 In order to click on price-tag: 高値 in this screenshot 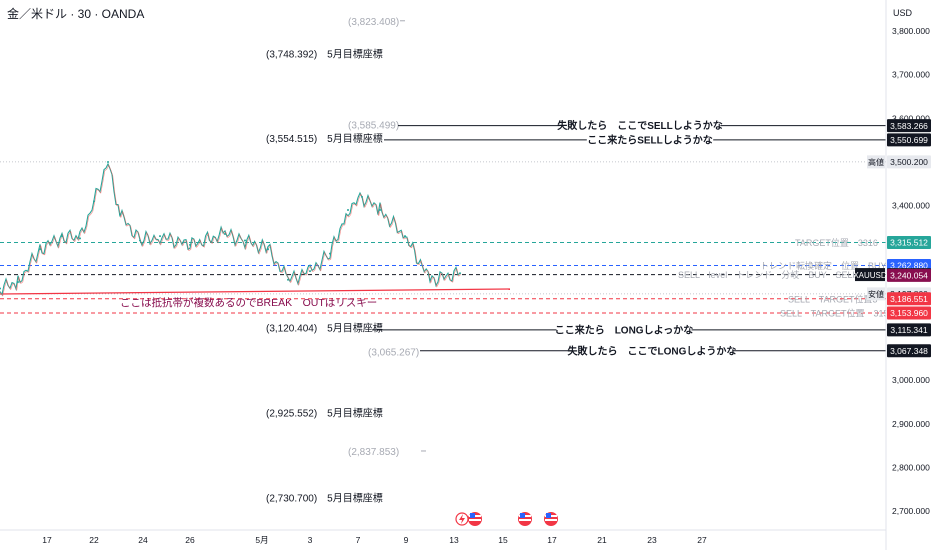, I will do `click(876, 162)`.